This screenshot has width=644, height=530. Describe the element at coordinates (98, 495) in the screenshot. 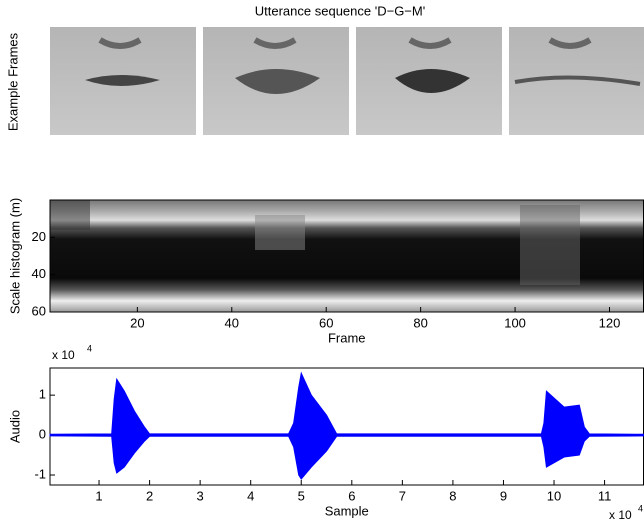

I see `x-tick-label: 1` at that location.